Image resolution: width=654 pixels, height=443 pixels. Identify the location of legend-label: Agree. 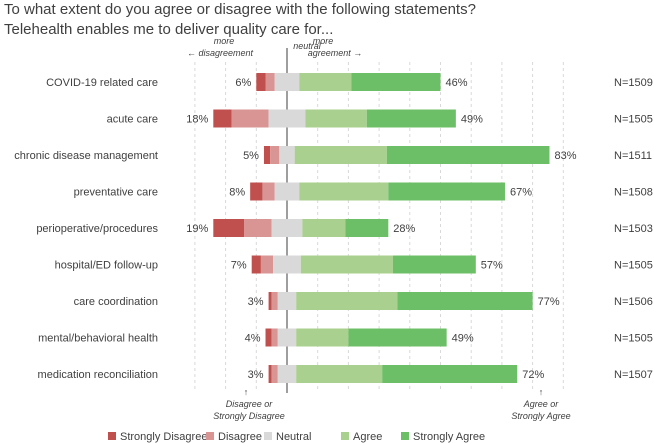
(367, 437).